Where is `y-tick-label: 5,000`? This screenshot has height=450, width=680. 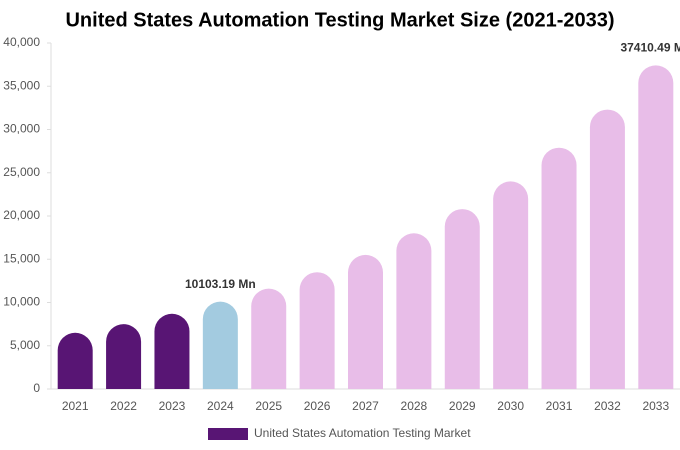 y-tick-label: 5,000 is located at coordinates (25, 345).